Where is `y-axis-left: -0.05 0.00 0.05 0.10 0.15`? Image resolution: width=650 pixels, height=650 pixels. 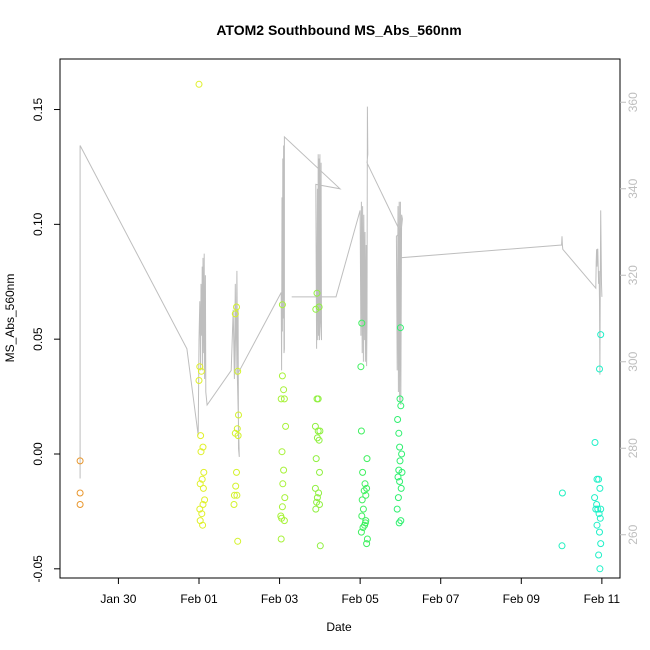
y-axis-left: -0.05 0.00 0.05 0.10 0.15 is located at coordinates (45, 340).